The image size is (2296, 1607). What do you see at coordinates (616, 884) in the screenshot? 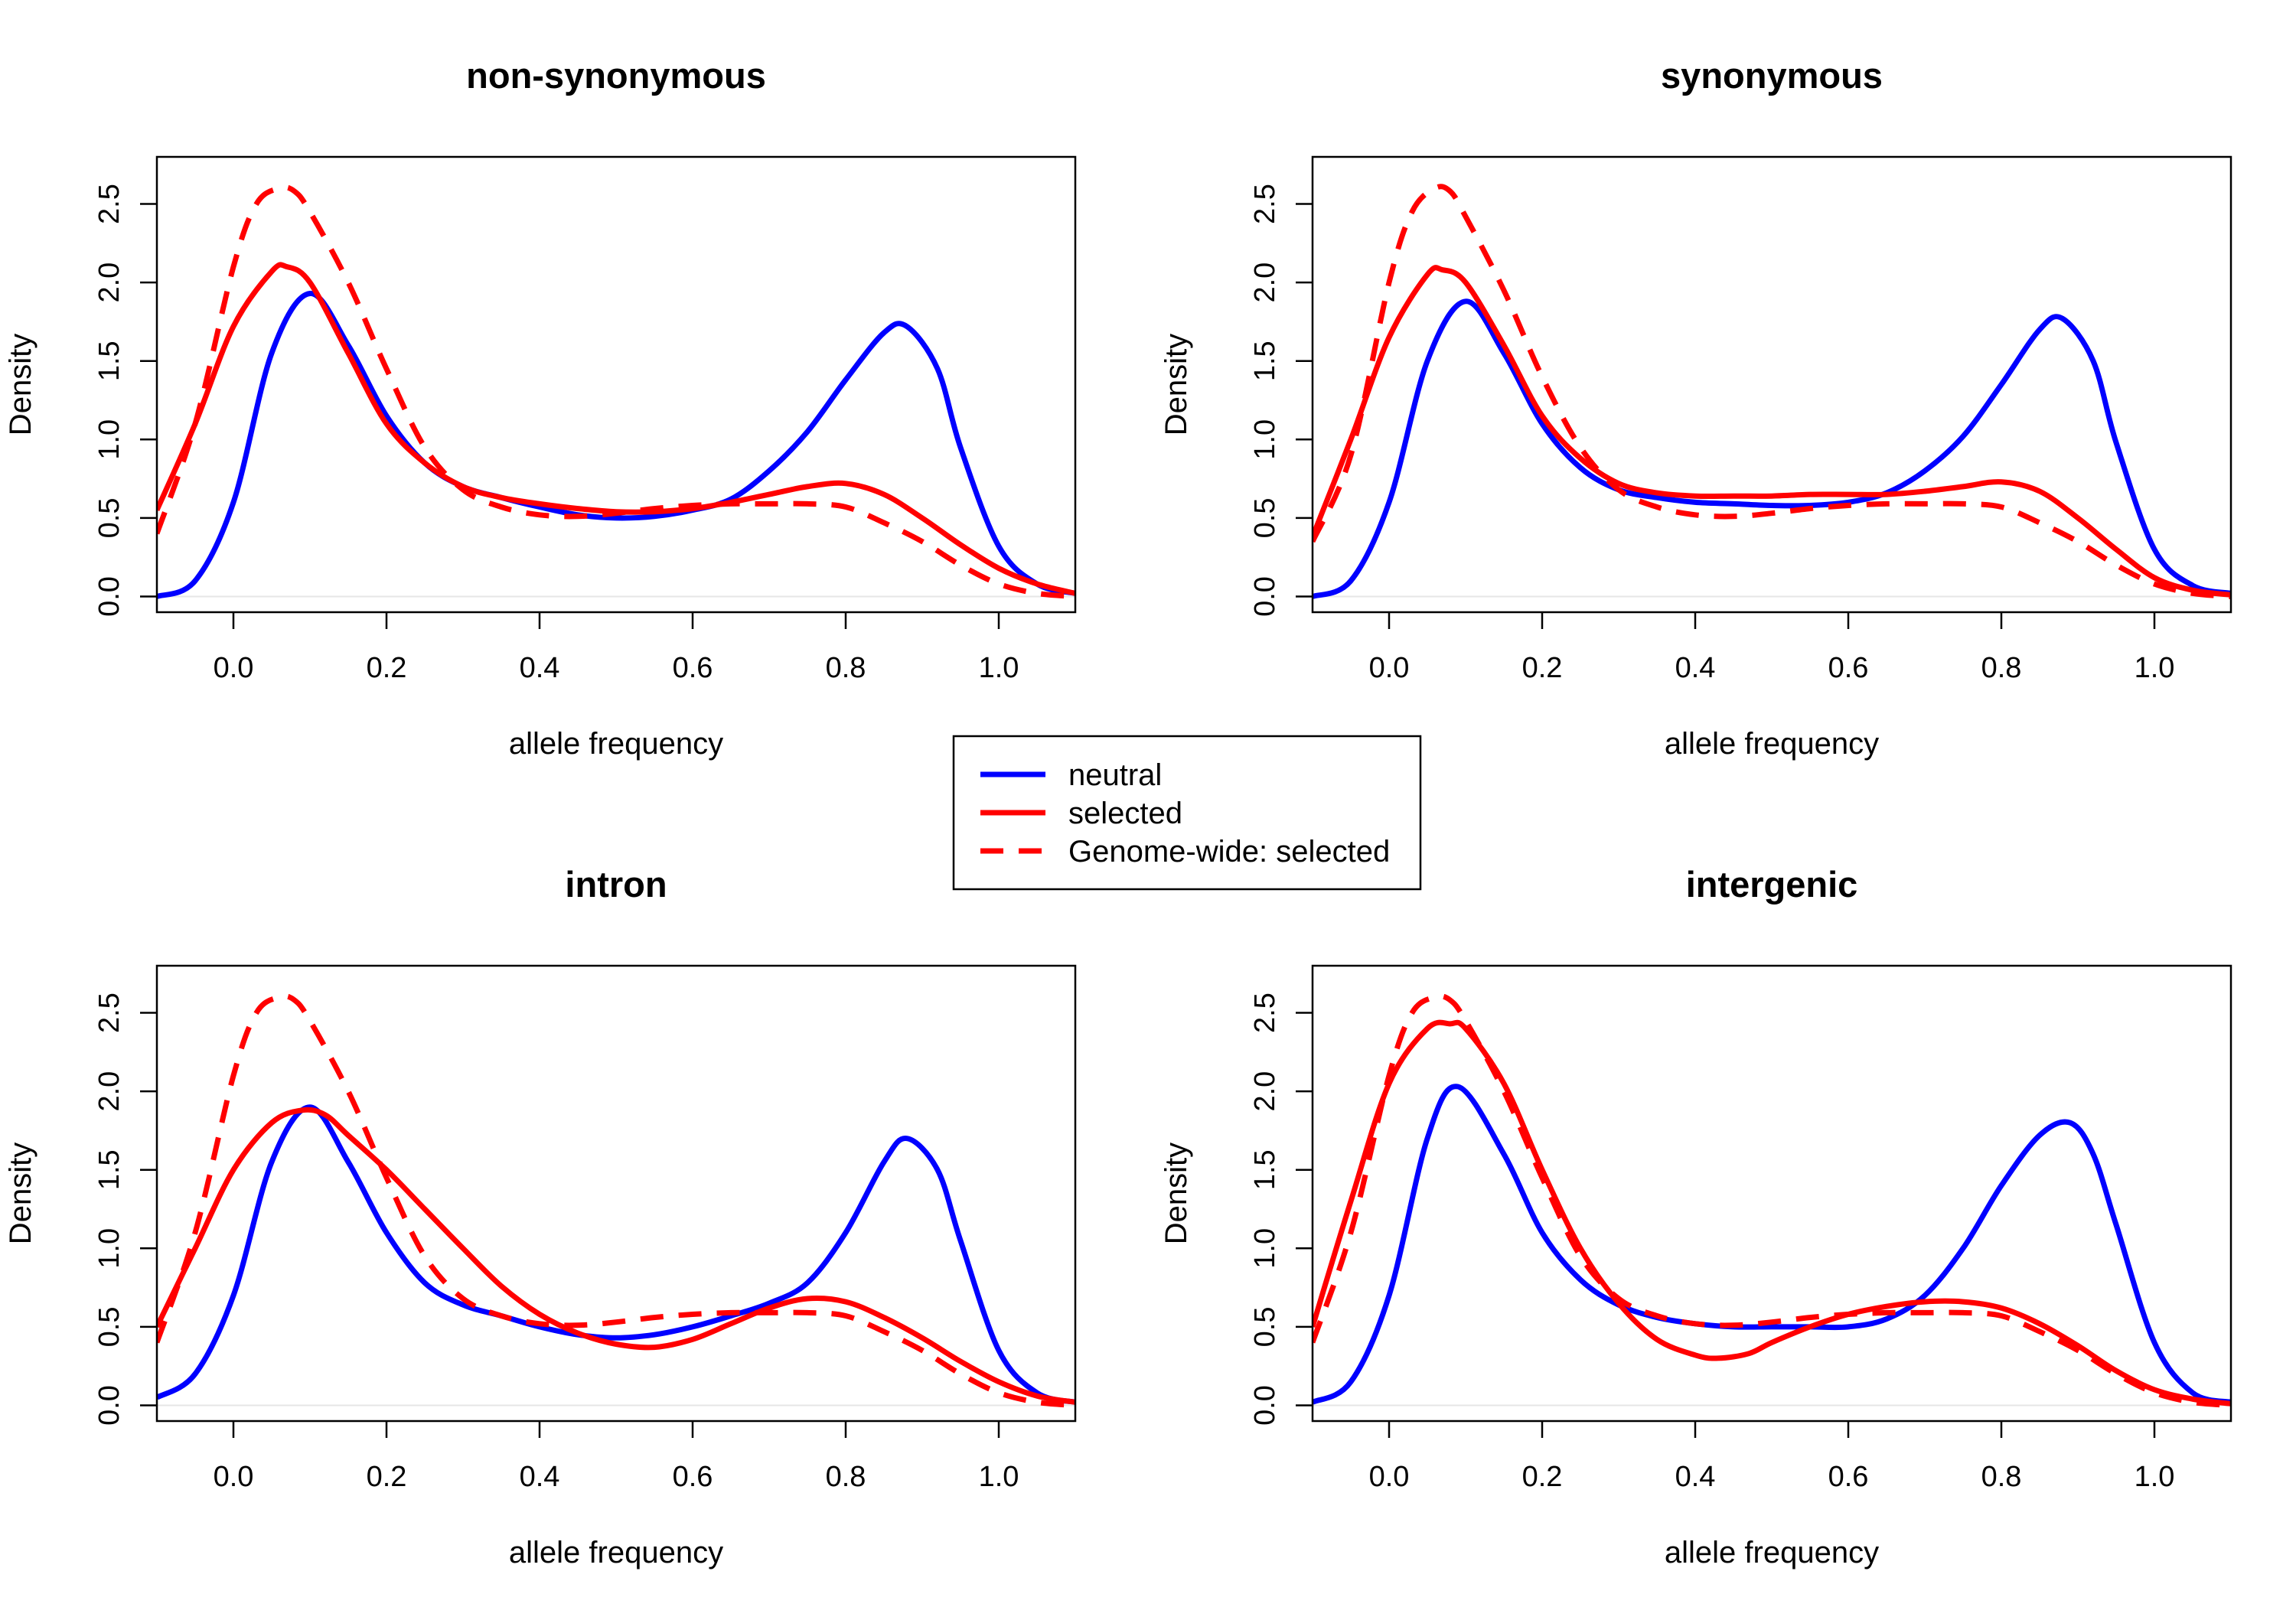
I see `chart-title: intron` at bounding box center [616, 884].